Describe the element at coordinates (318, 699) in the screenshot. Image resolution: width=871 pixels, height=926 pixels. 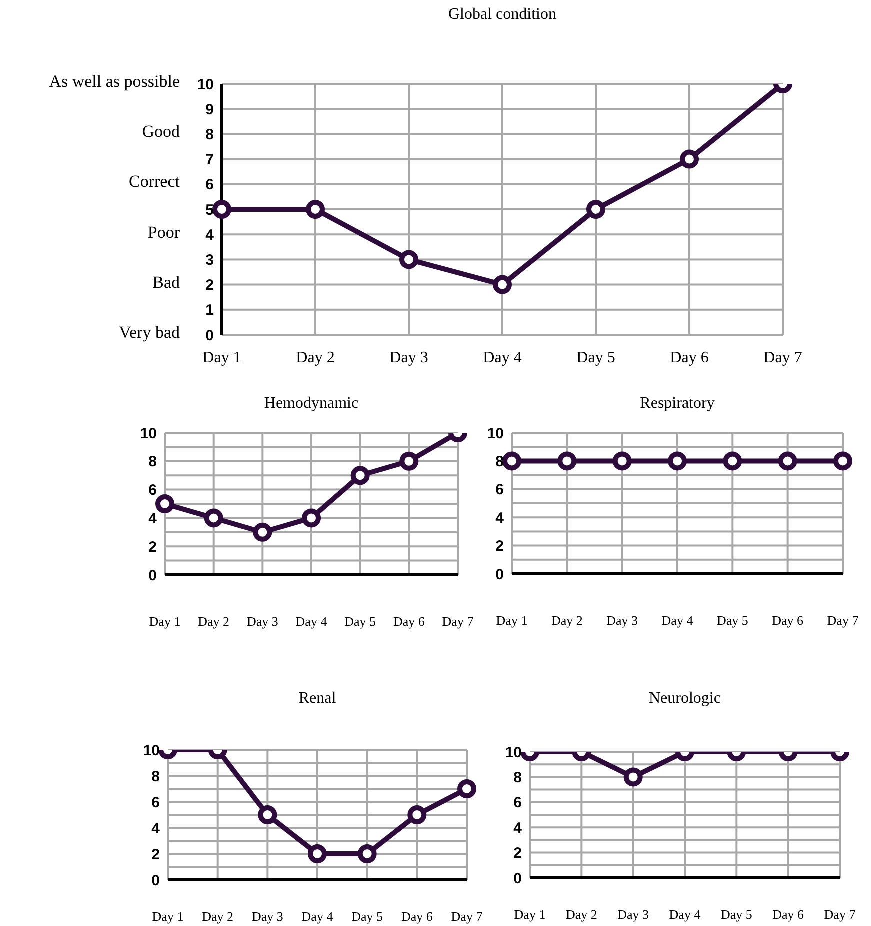
I see `chart-title: Renal` at that location.